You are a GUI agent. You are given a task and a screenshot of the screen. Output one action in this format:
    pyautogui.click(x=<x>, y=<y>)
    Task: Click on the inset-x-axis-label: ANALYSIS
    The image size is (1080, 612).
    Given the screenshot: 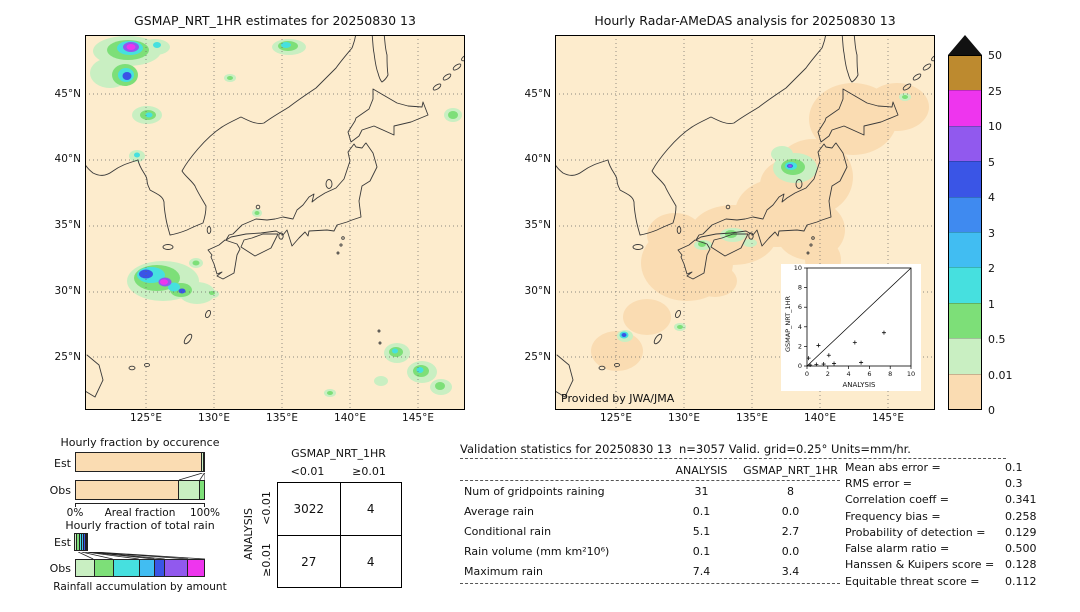 What is the action you would take?
    pyautogui.click(x=859, y=385)
    